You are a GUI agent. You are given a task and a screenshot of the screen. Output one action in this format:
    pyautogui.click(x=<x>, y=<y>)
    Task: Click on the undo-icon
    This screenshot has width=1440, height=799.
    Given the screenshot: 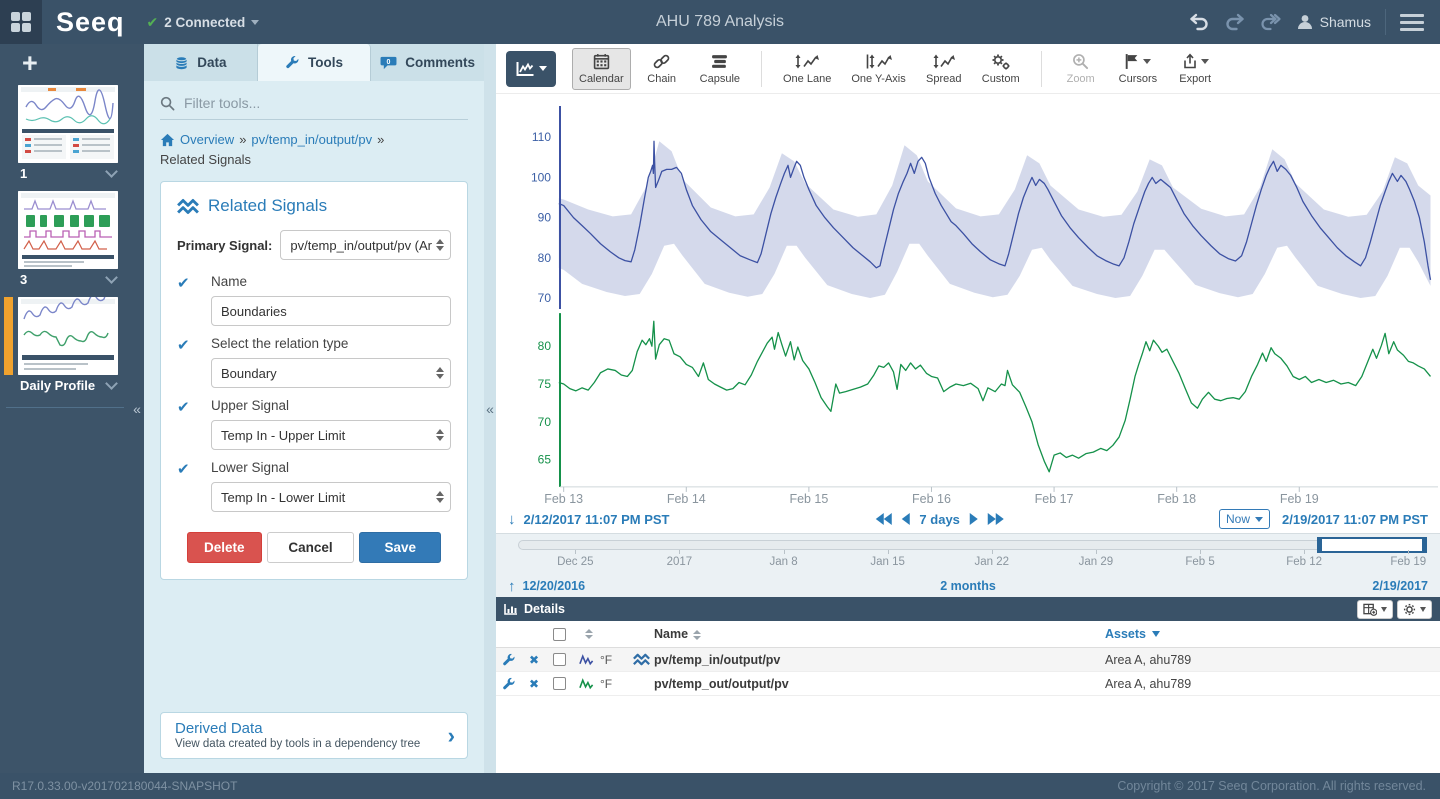 What is the action you would take?
    pyautogui.click(x=1199, y=22)
    